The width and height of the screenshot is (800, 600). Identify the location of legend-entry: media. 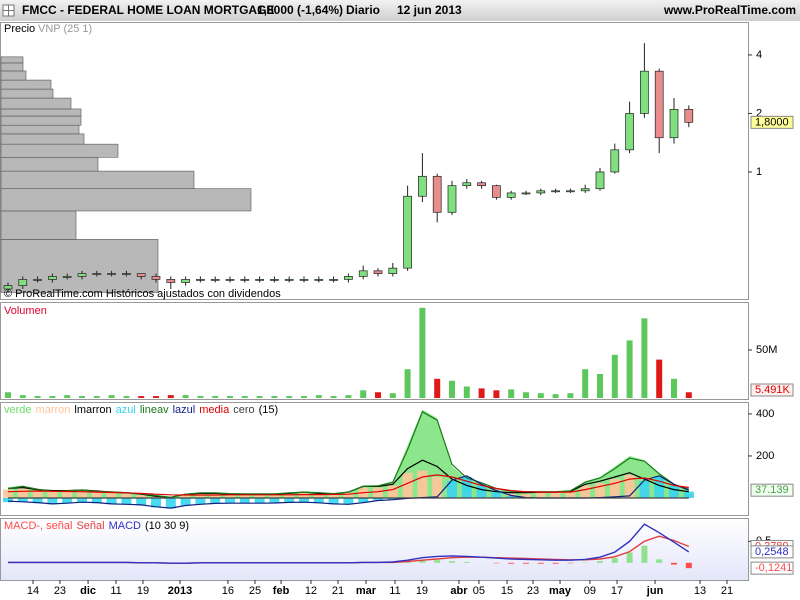
(214, 410).